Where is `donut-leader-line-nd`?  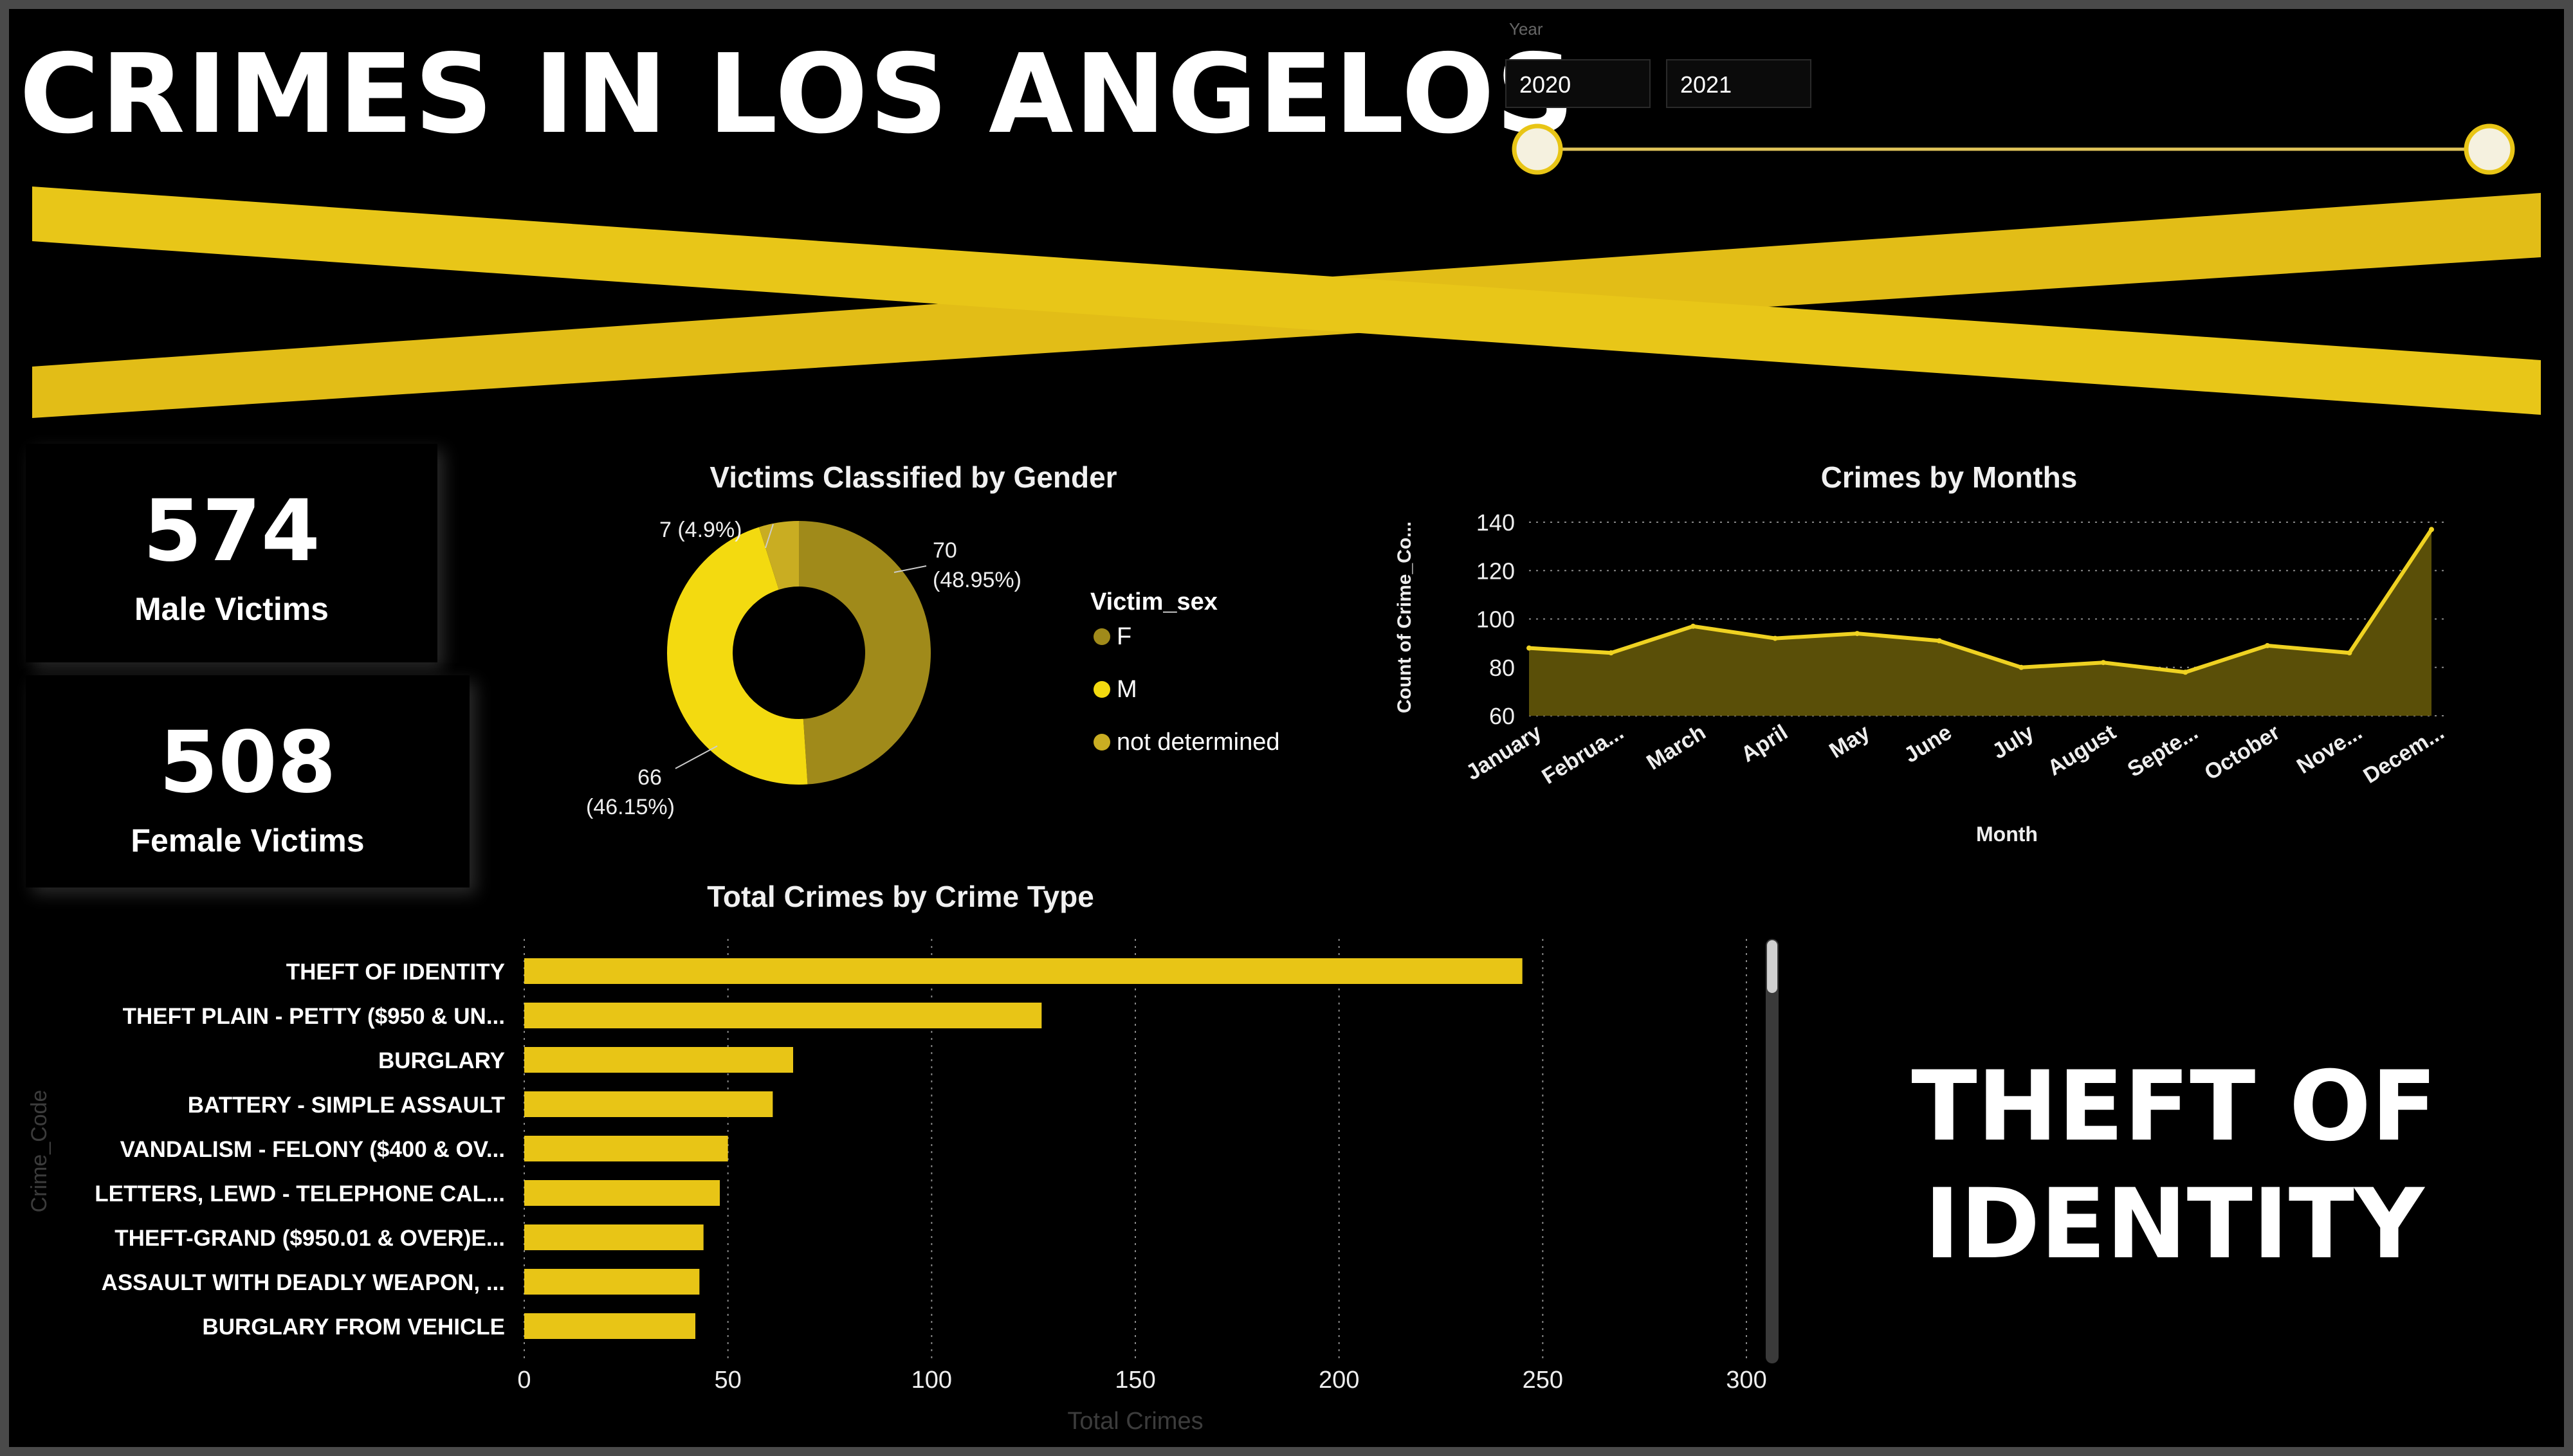 donut-leader-line-nd is located at coordinates (769, 536).